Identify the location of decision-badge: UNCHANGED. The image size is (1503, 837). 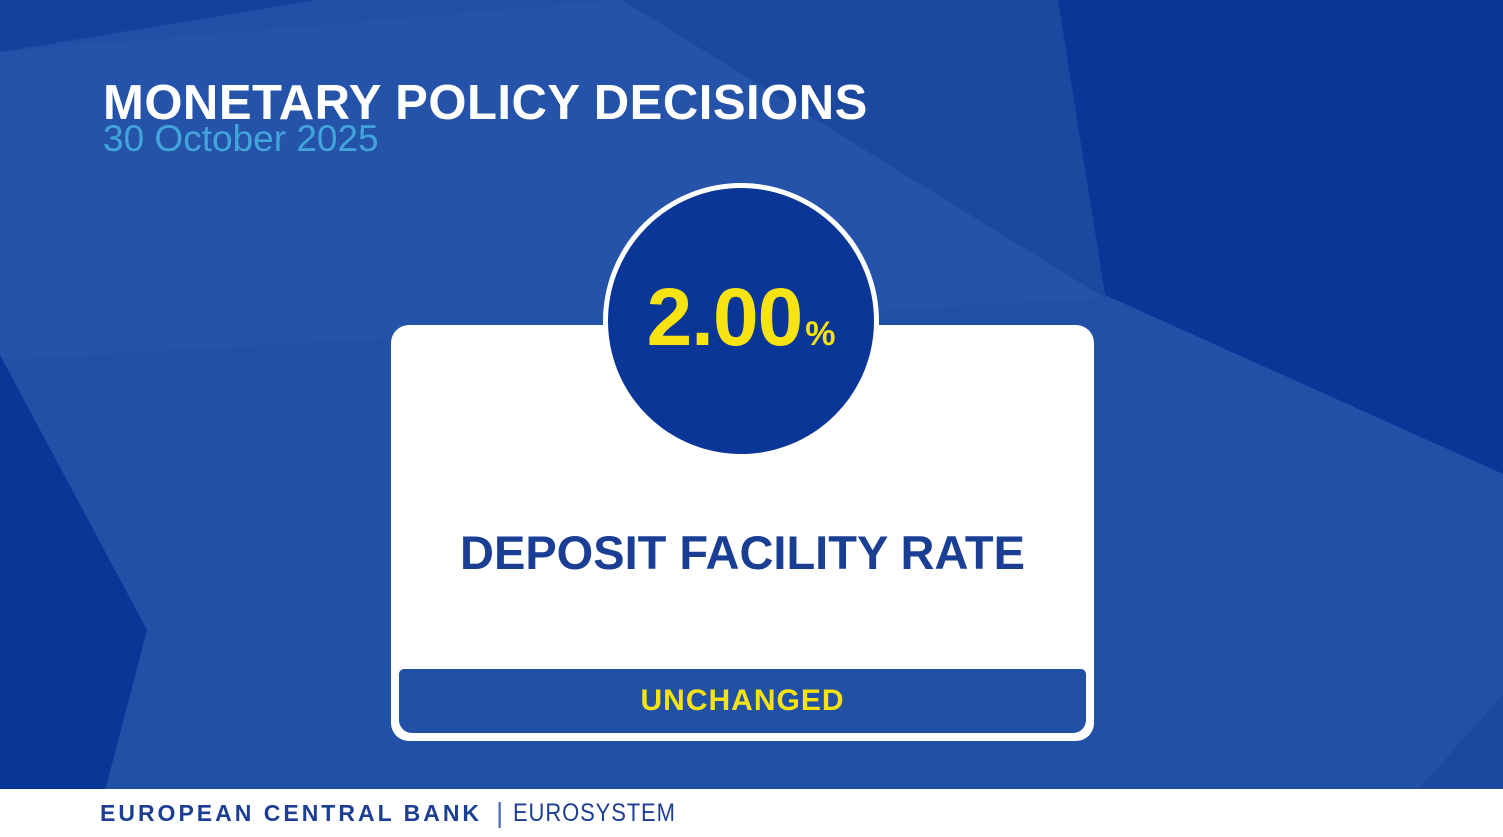
(742, 701).